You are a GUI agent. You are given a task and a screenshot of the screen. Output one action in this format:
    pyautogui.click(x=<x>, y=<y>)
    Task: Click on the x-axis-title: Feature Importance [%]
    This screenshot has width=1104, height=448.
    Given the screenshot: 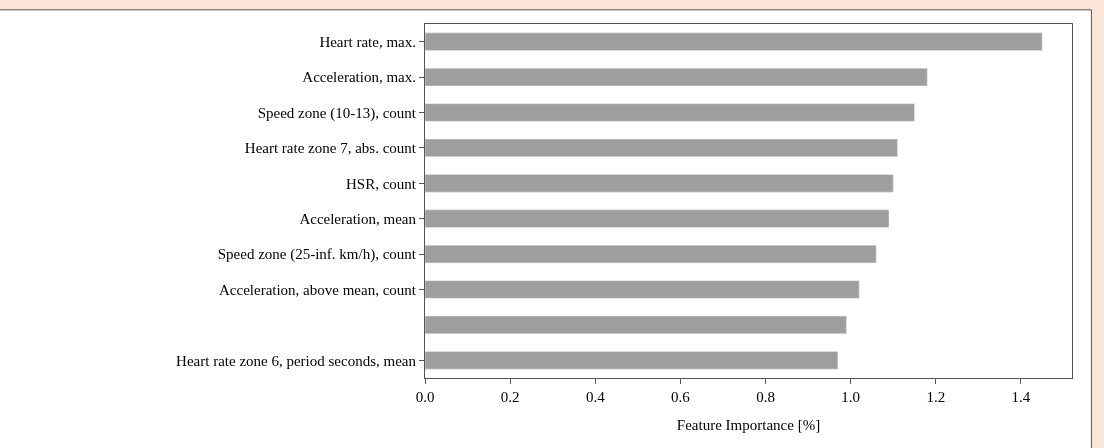 What is the action you would take?
    pyautogui.click(x=748, y=425)
    